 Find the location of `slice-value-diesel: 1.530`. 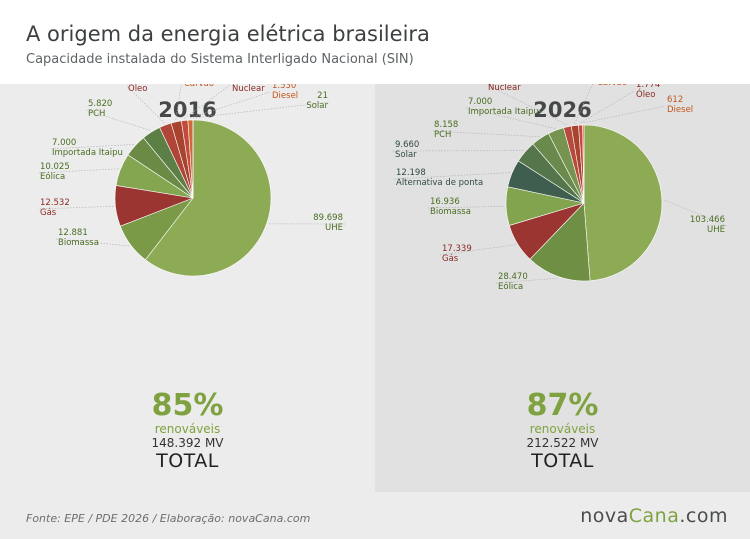

slice-value-diesel: 1.530 is located at coordinates (284, 87).